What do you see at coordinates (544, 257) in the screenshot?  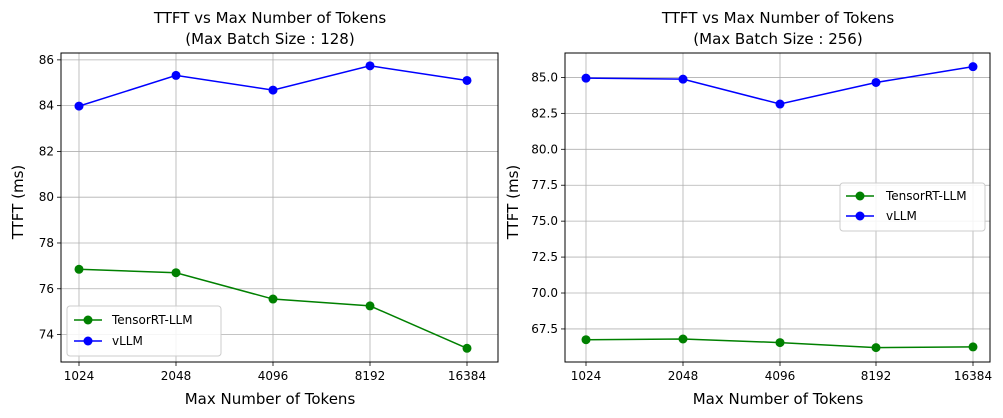 I see `y-tick-label: 72.5` at bounding box center [544, 257].